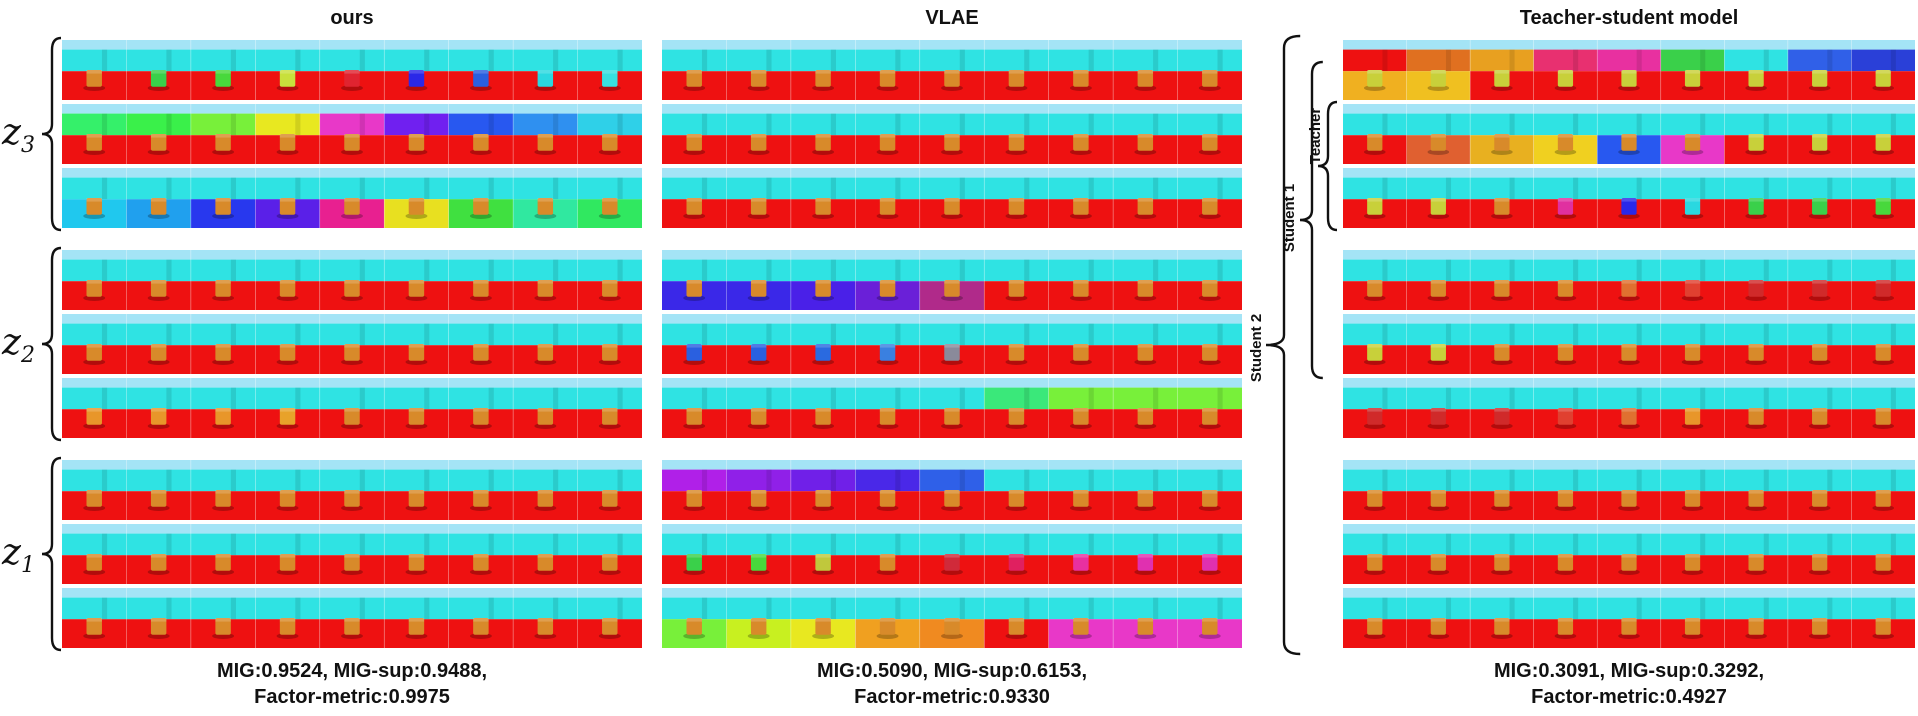  I want to click on thumbnail-p2-g2-r1-c5, so click(1692, 554).